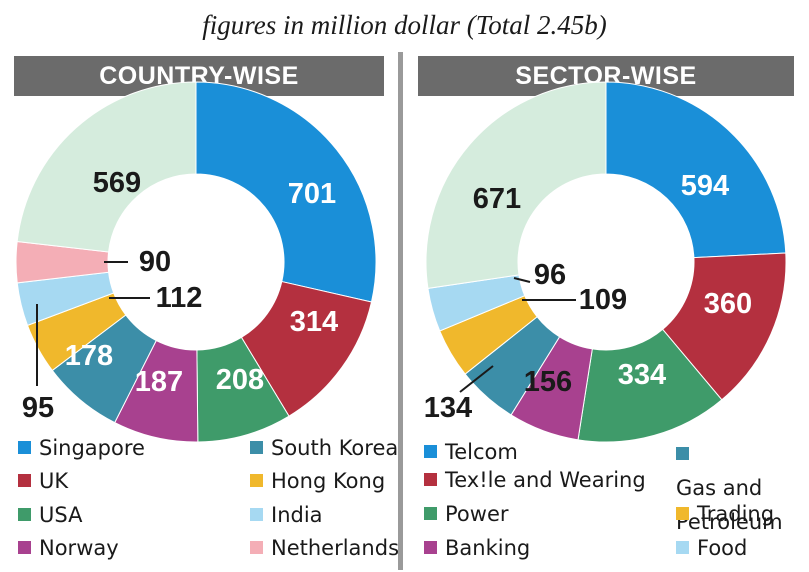  Describe the element at coordinates (728, 304) in the screenshot. I see `value-label-tex-le-and-wearing: 360` at that location.